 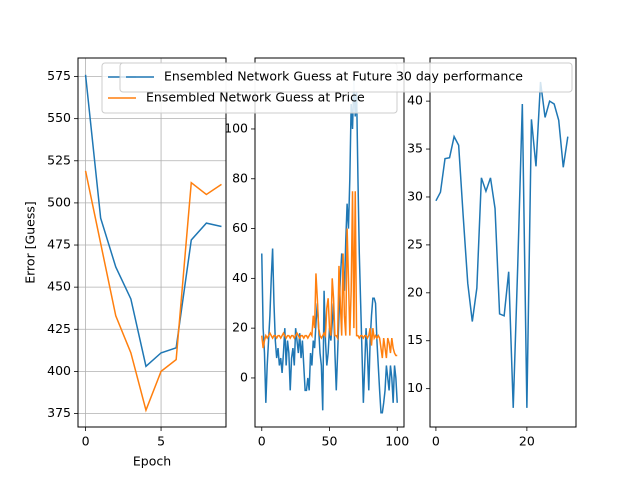 What do you see at coordinates (240, 177) in the screenshot?
I see `y-tick-label: 80` at bounding box center [240, 177].